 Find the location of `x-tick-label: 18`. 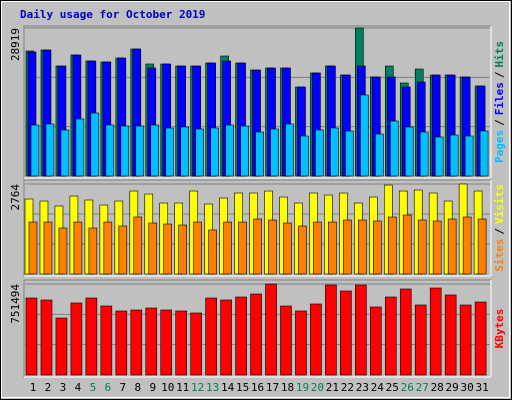

x-tick-label: 18 is located at coordinates (287, 387).